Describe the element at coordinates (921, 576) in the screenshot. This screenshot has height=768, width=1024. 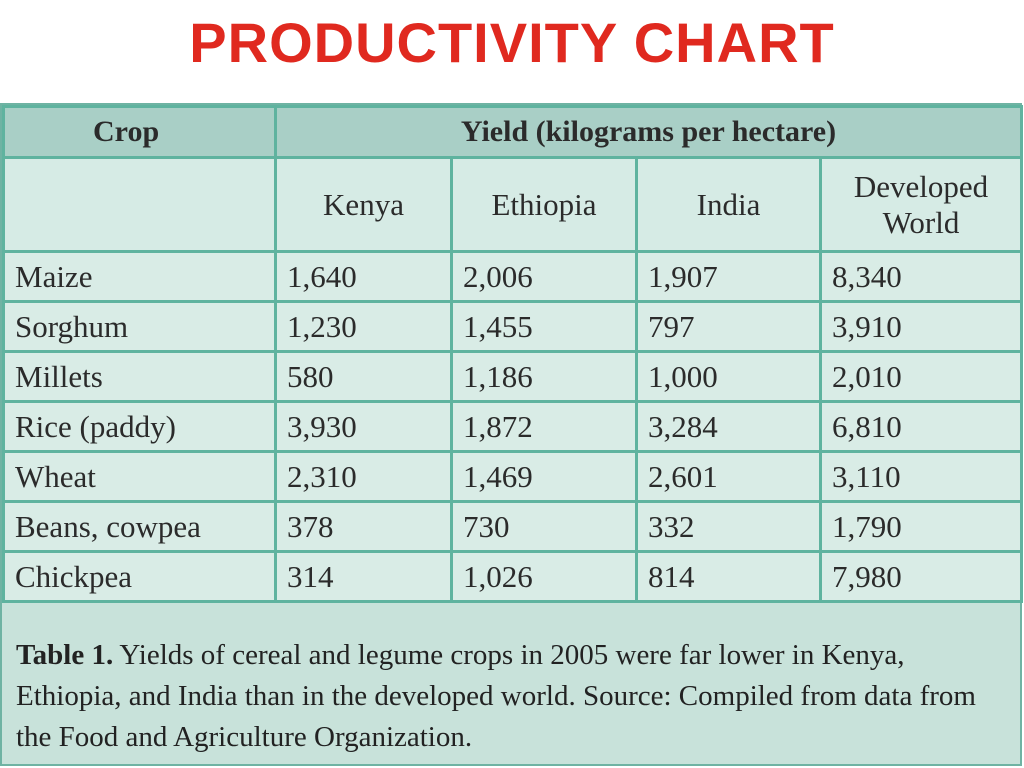
I see `value-cell: 7,980` at that location.